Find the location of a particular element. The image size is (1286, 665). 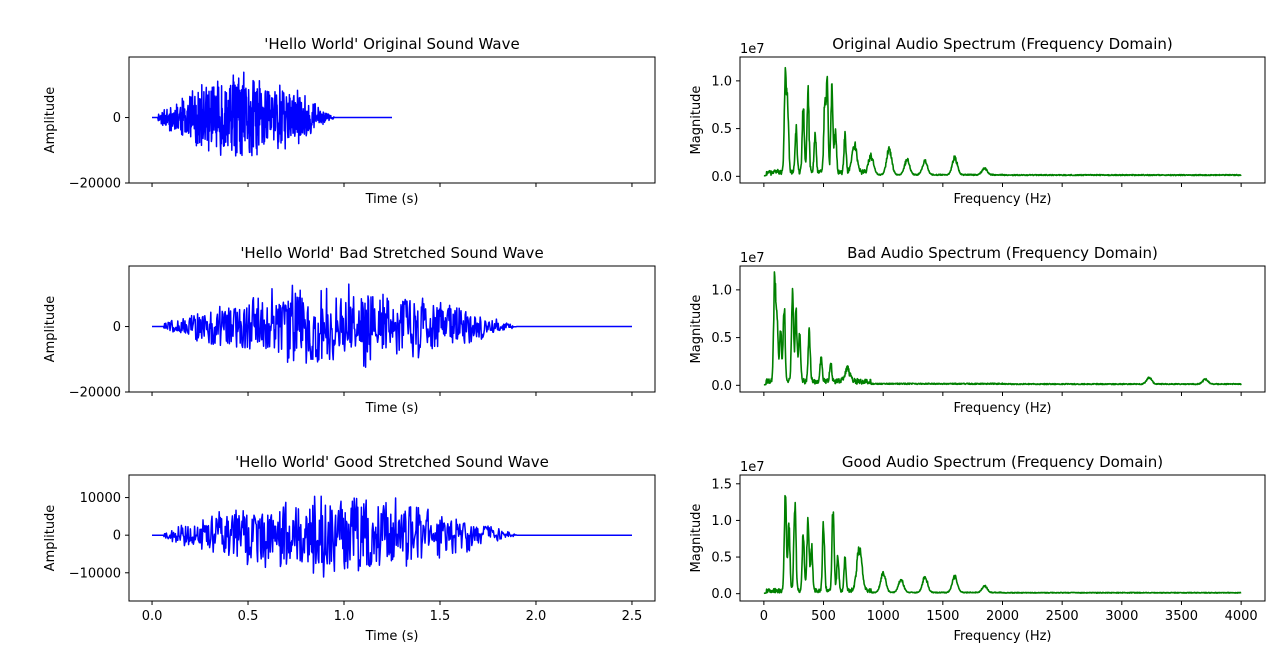

y-tick-label-orig-spec: 1.0 is located at coordinates (721, 81).